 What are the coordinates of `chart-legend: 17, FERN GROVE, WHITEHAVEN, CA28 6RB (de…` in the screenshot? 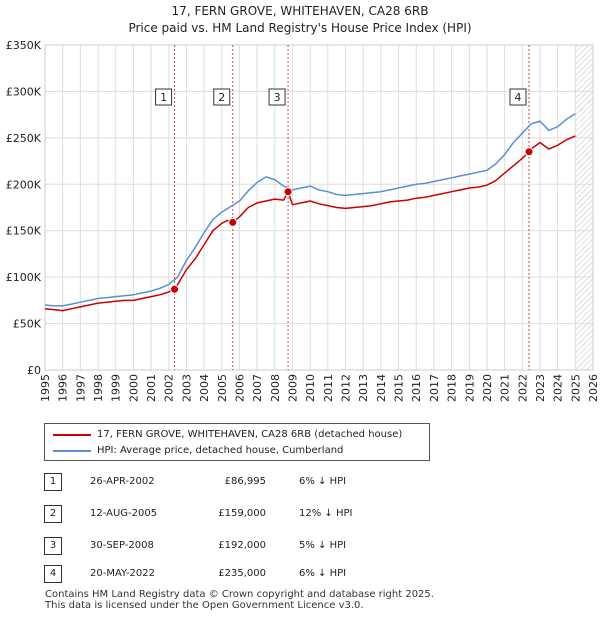 It's located at (237, 442).